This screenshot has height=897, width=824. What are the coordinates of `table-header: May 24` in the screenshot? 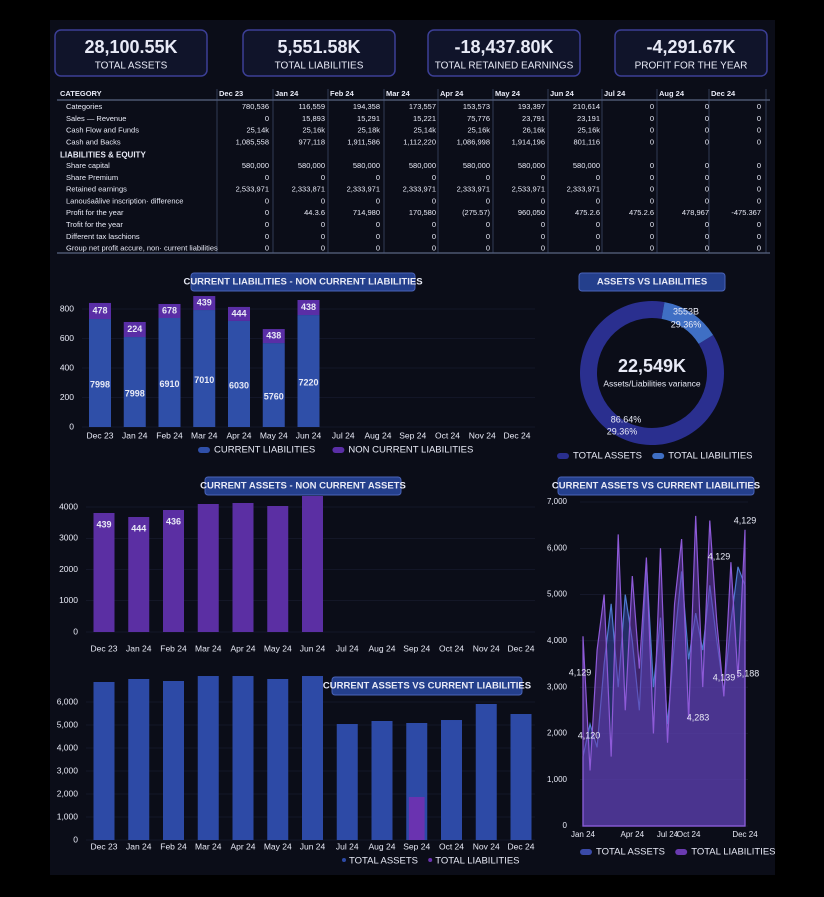 It's located at (508, 93).